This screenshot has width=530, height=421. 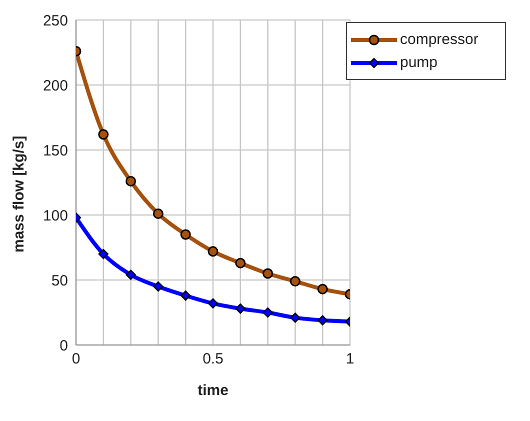 What do you see at coordinates (350, 359) in the screenshot?
I see `x-tick-label: 1` at bounding box center [350, 359].